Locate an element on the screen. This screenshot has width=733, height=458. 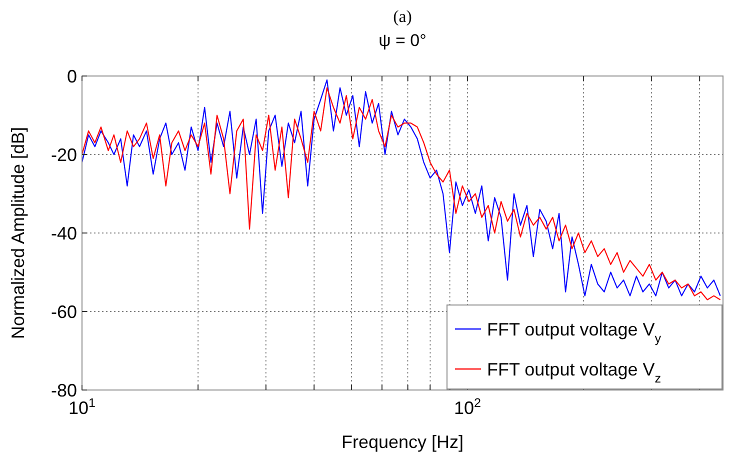
legend-label: FFT output voltage V$_{y}$ is located at coordinates (574, 332).